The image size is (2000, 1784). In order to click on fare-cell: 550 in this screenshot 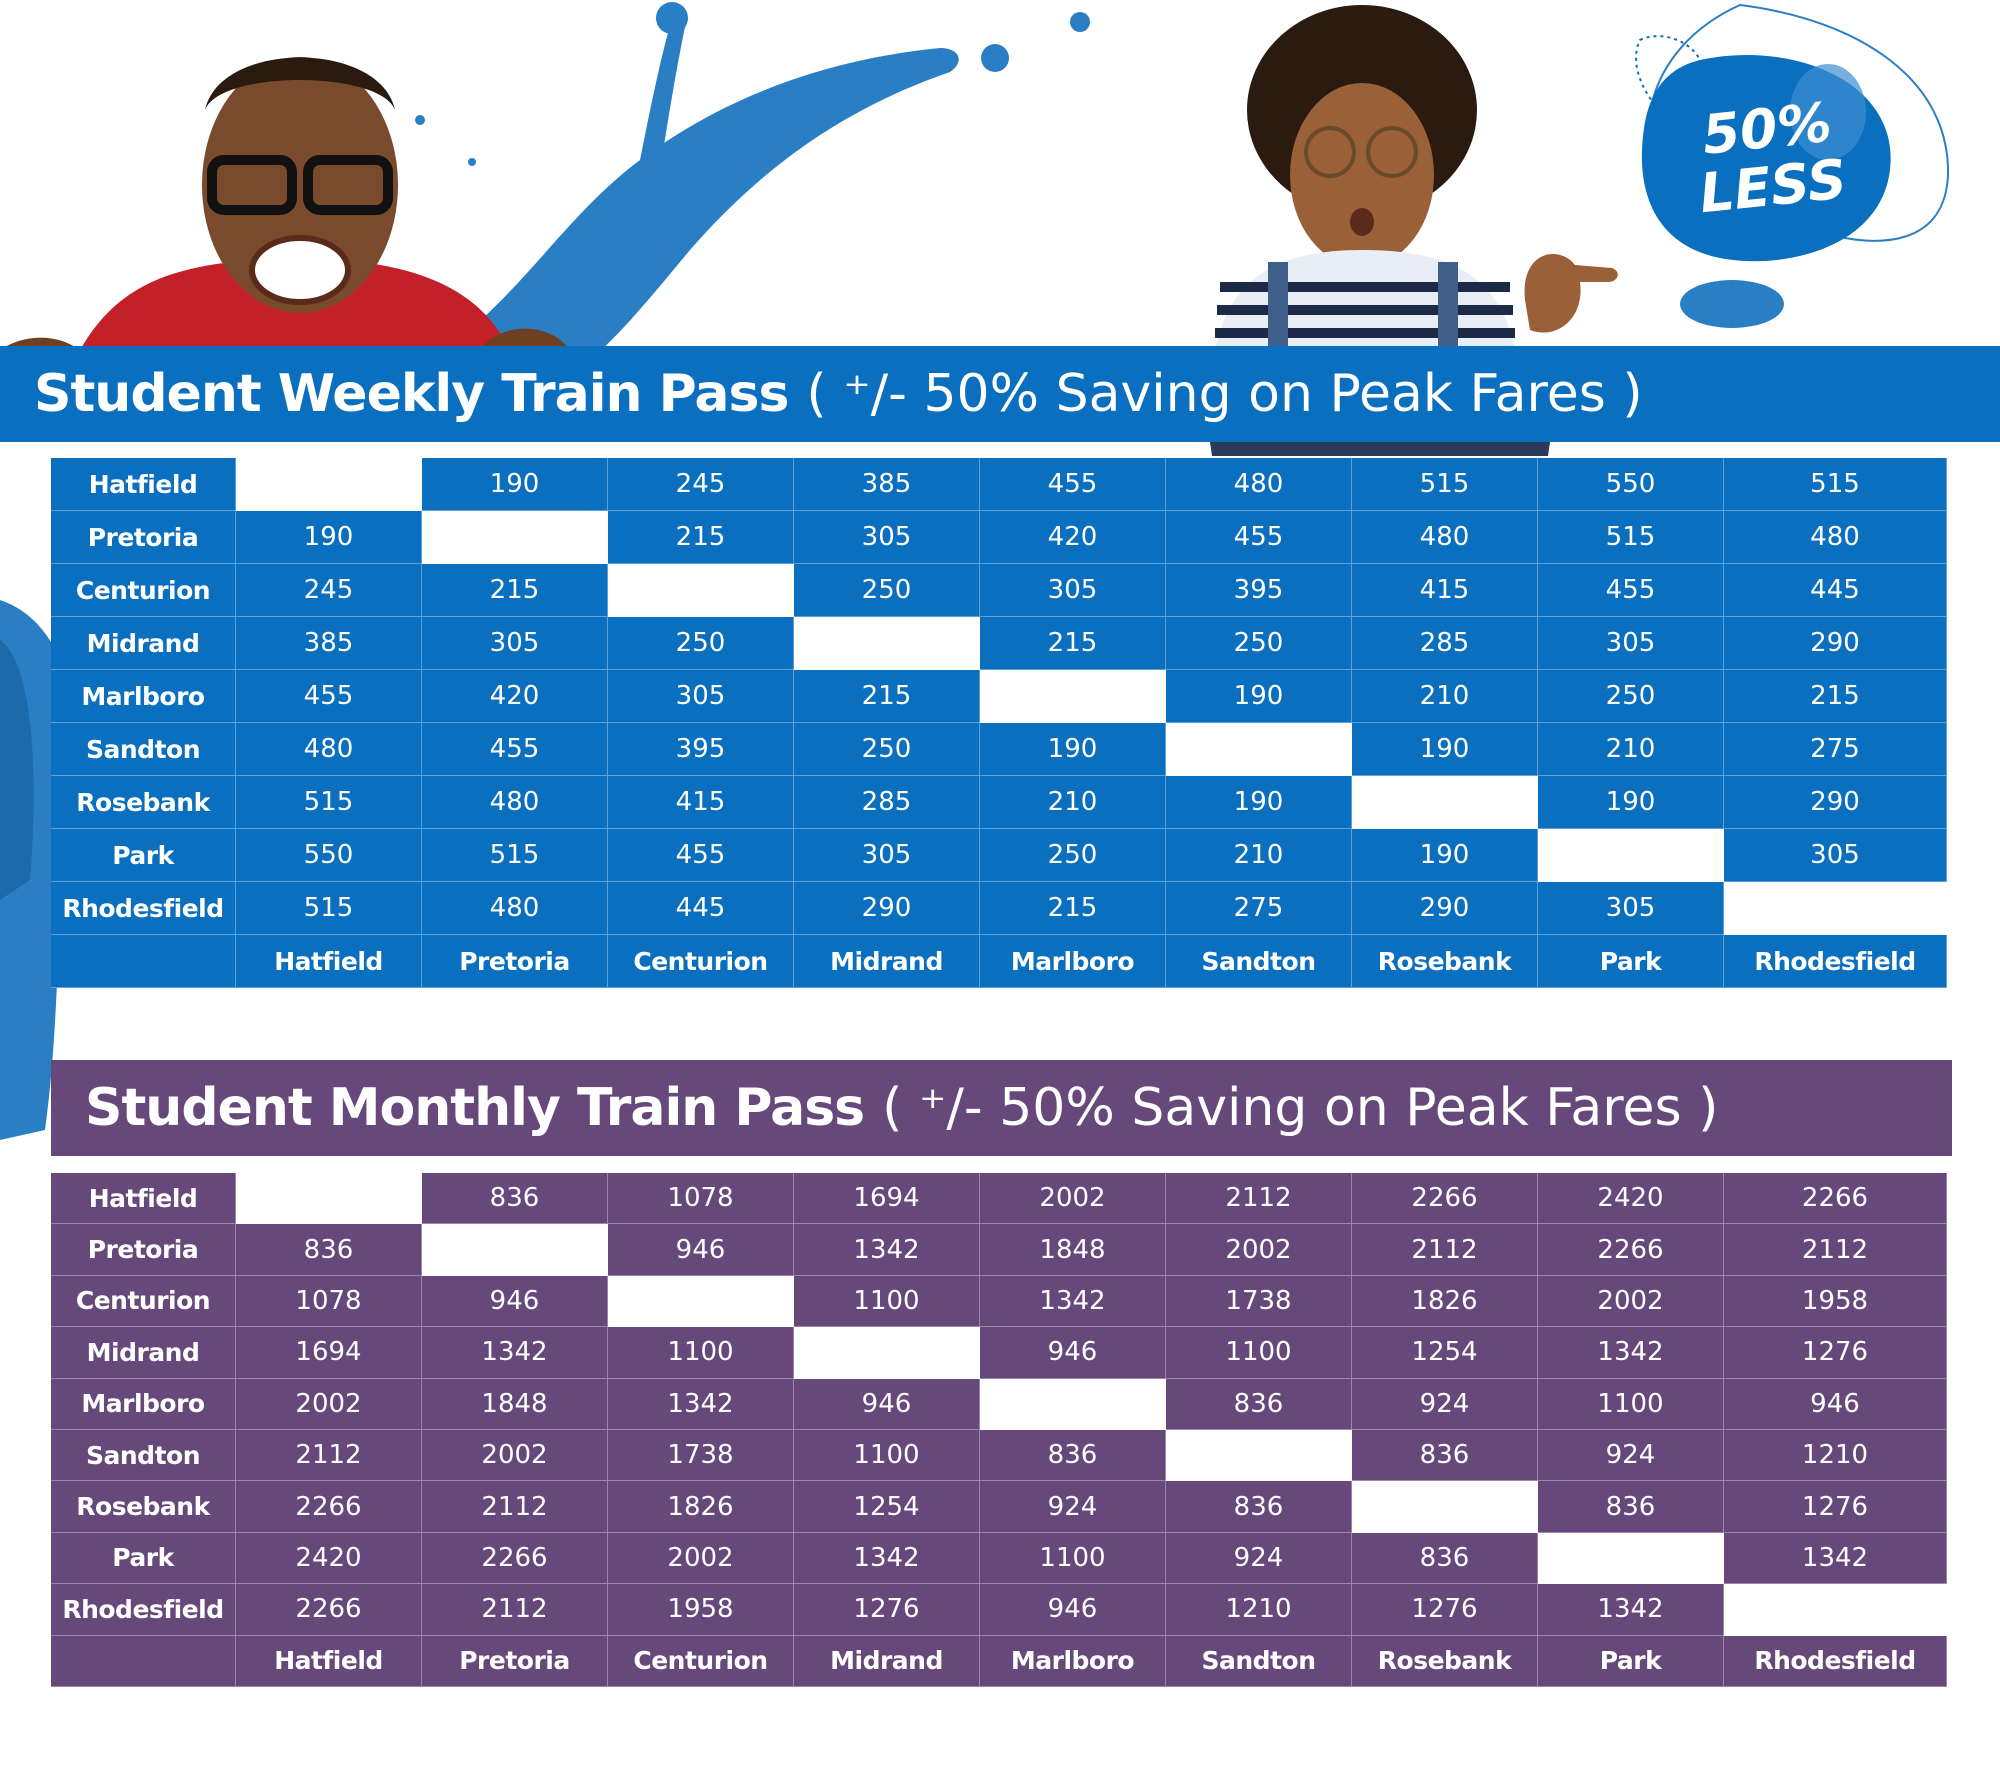, I will do `click(1631, 484)`.